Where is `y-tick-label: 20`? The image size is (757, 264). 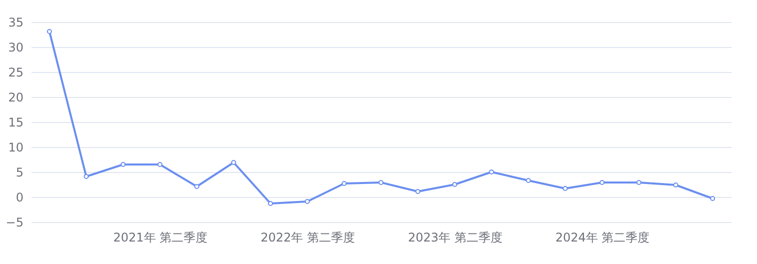
y-tick-label: 20 is located at coordinates (16, 97).